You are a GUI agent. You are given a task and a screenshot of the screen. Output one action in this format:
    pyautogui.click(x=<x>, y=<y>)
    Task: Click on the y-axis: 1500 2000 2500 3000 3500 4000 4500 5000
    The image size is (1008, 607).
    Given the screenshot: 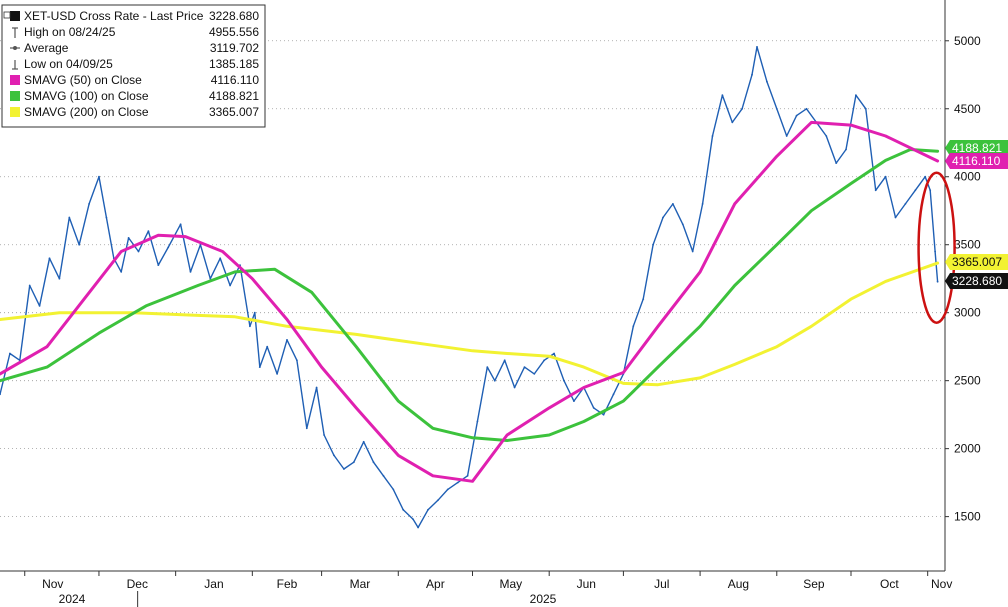 What is the action you would take?
    pyautogui.click(x=963, y=279)
    